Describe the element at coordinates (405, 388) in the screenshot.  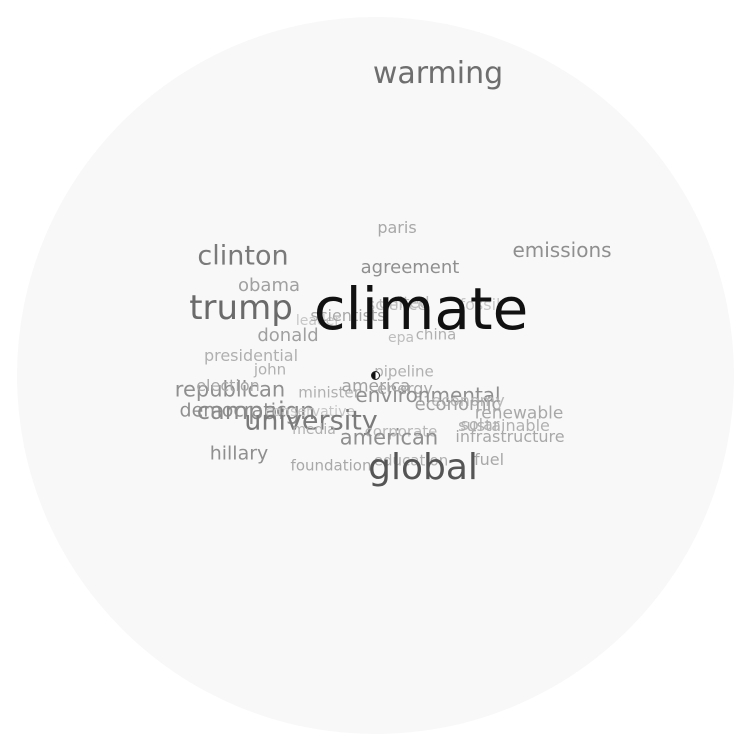
I see `word-energy: energy` at that location.